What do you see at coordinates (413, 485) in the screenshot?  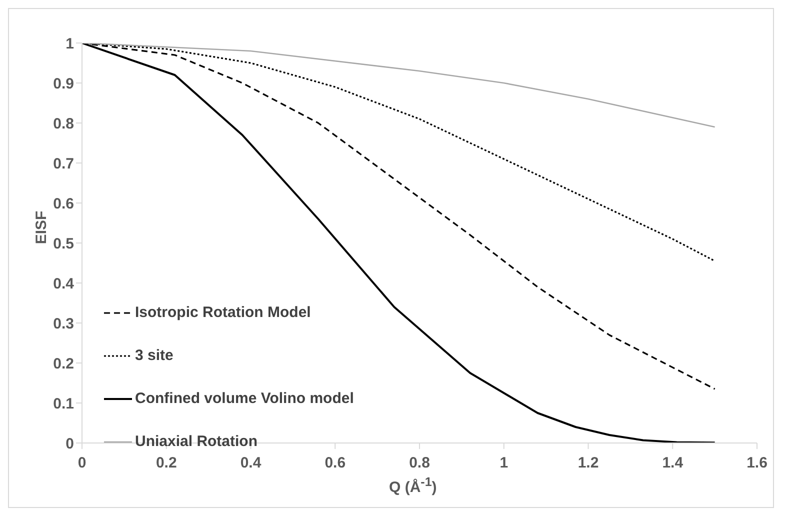 I see `x-axis-title: Q (Å$^{-1}$)` at bounding box center [413, 485].